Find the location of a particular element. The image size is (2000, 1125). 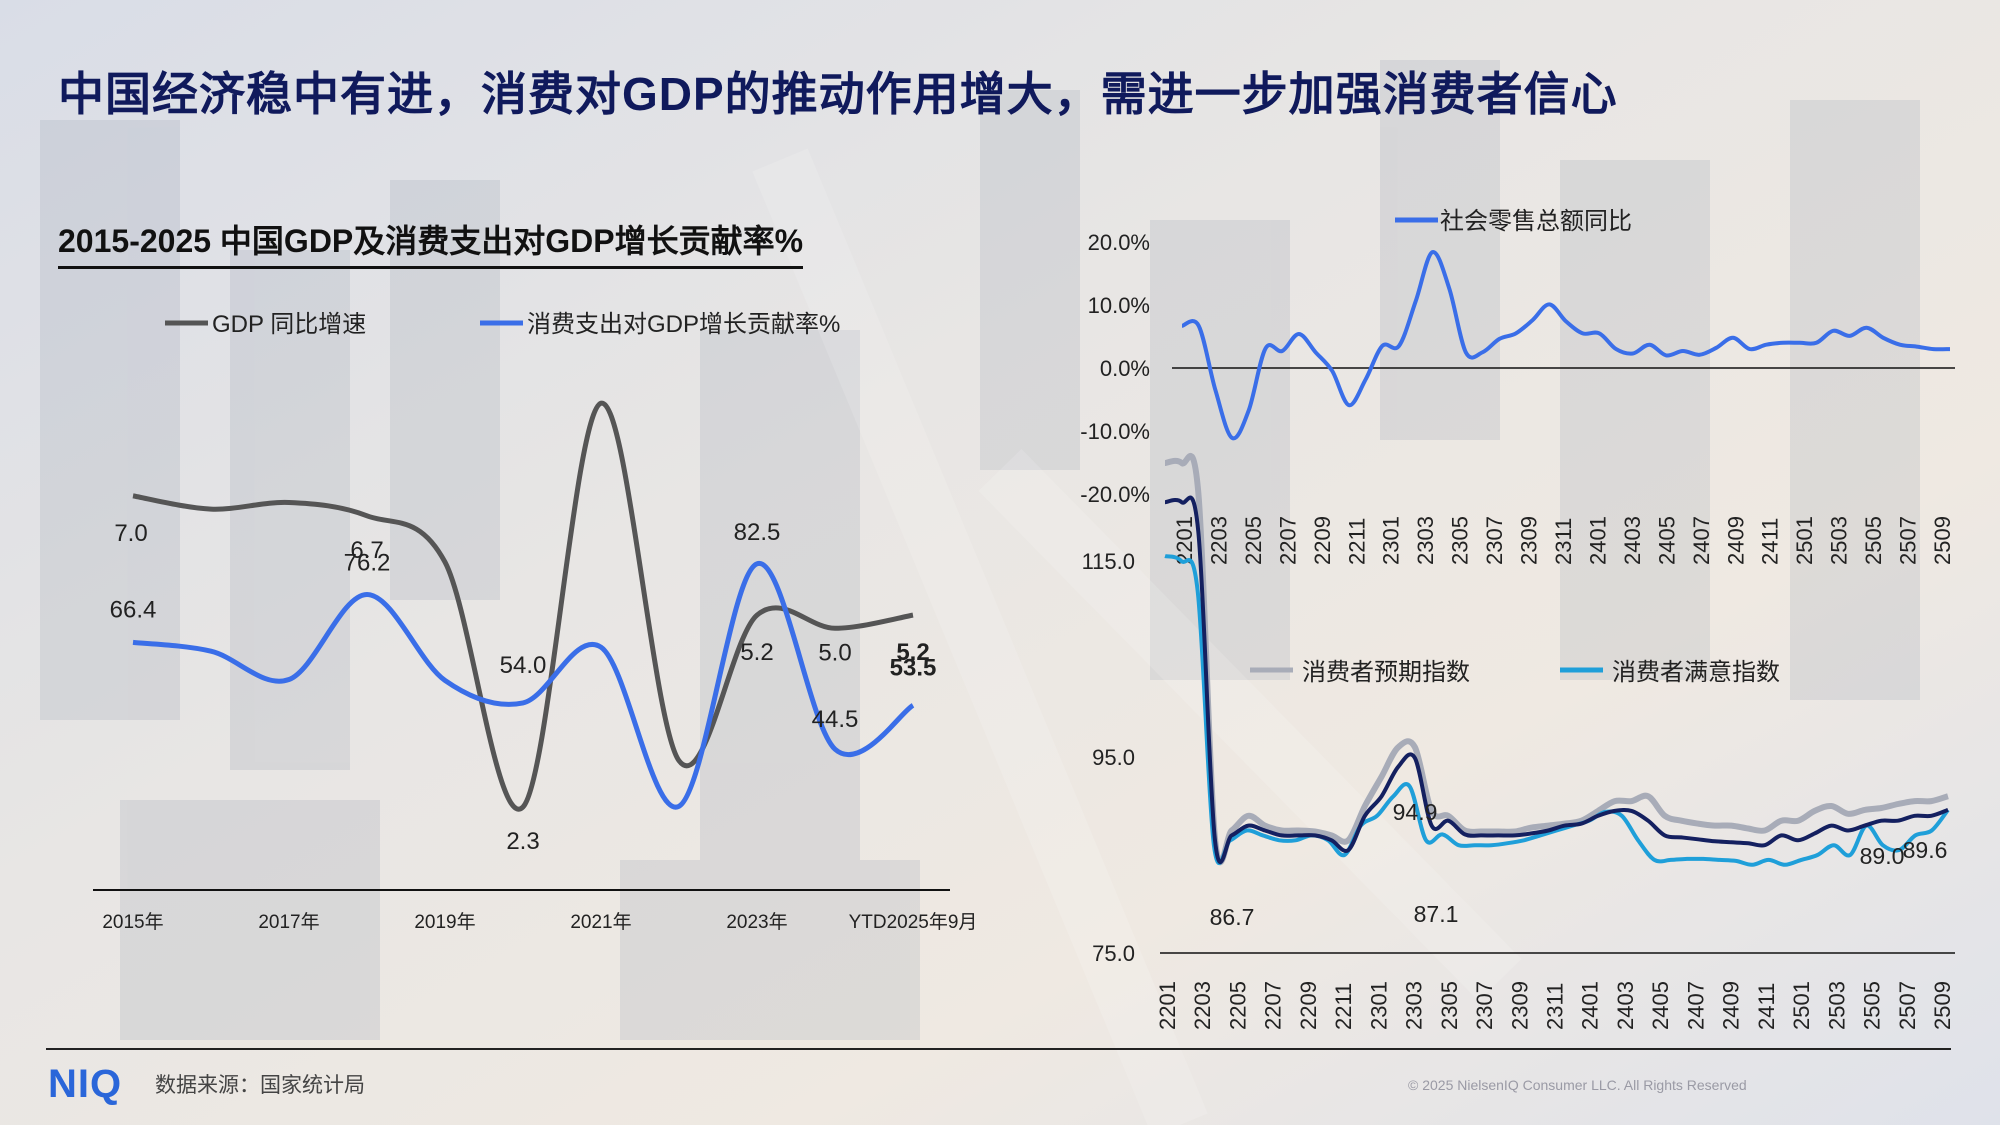

confidence-x-tick: 2201 is located at coordinates (1167, 1005).